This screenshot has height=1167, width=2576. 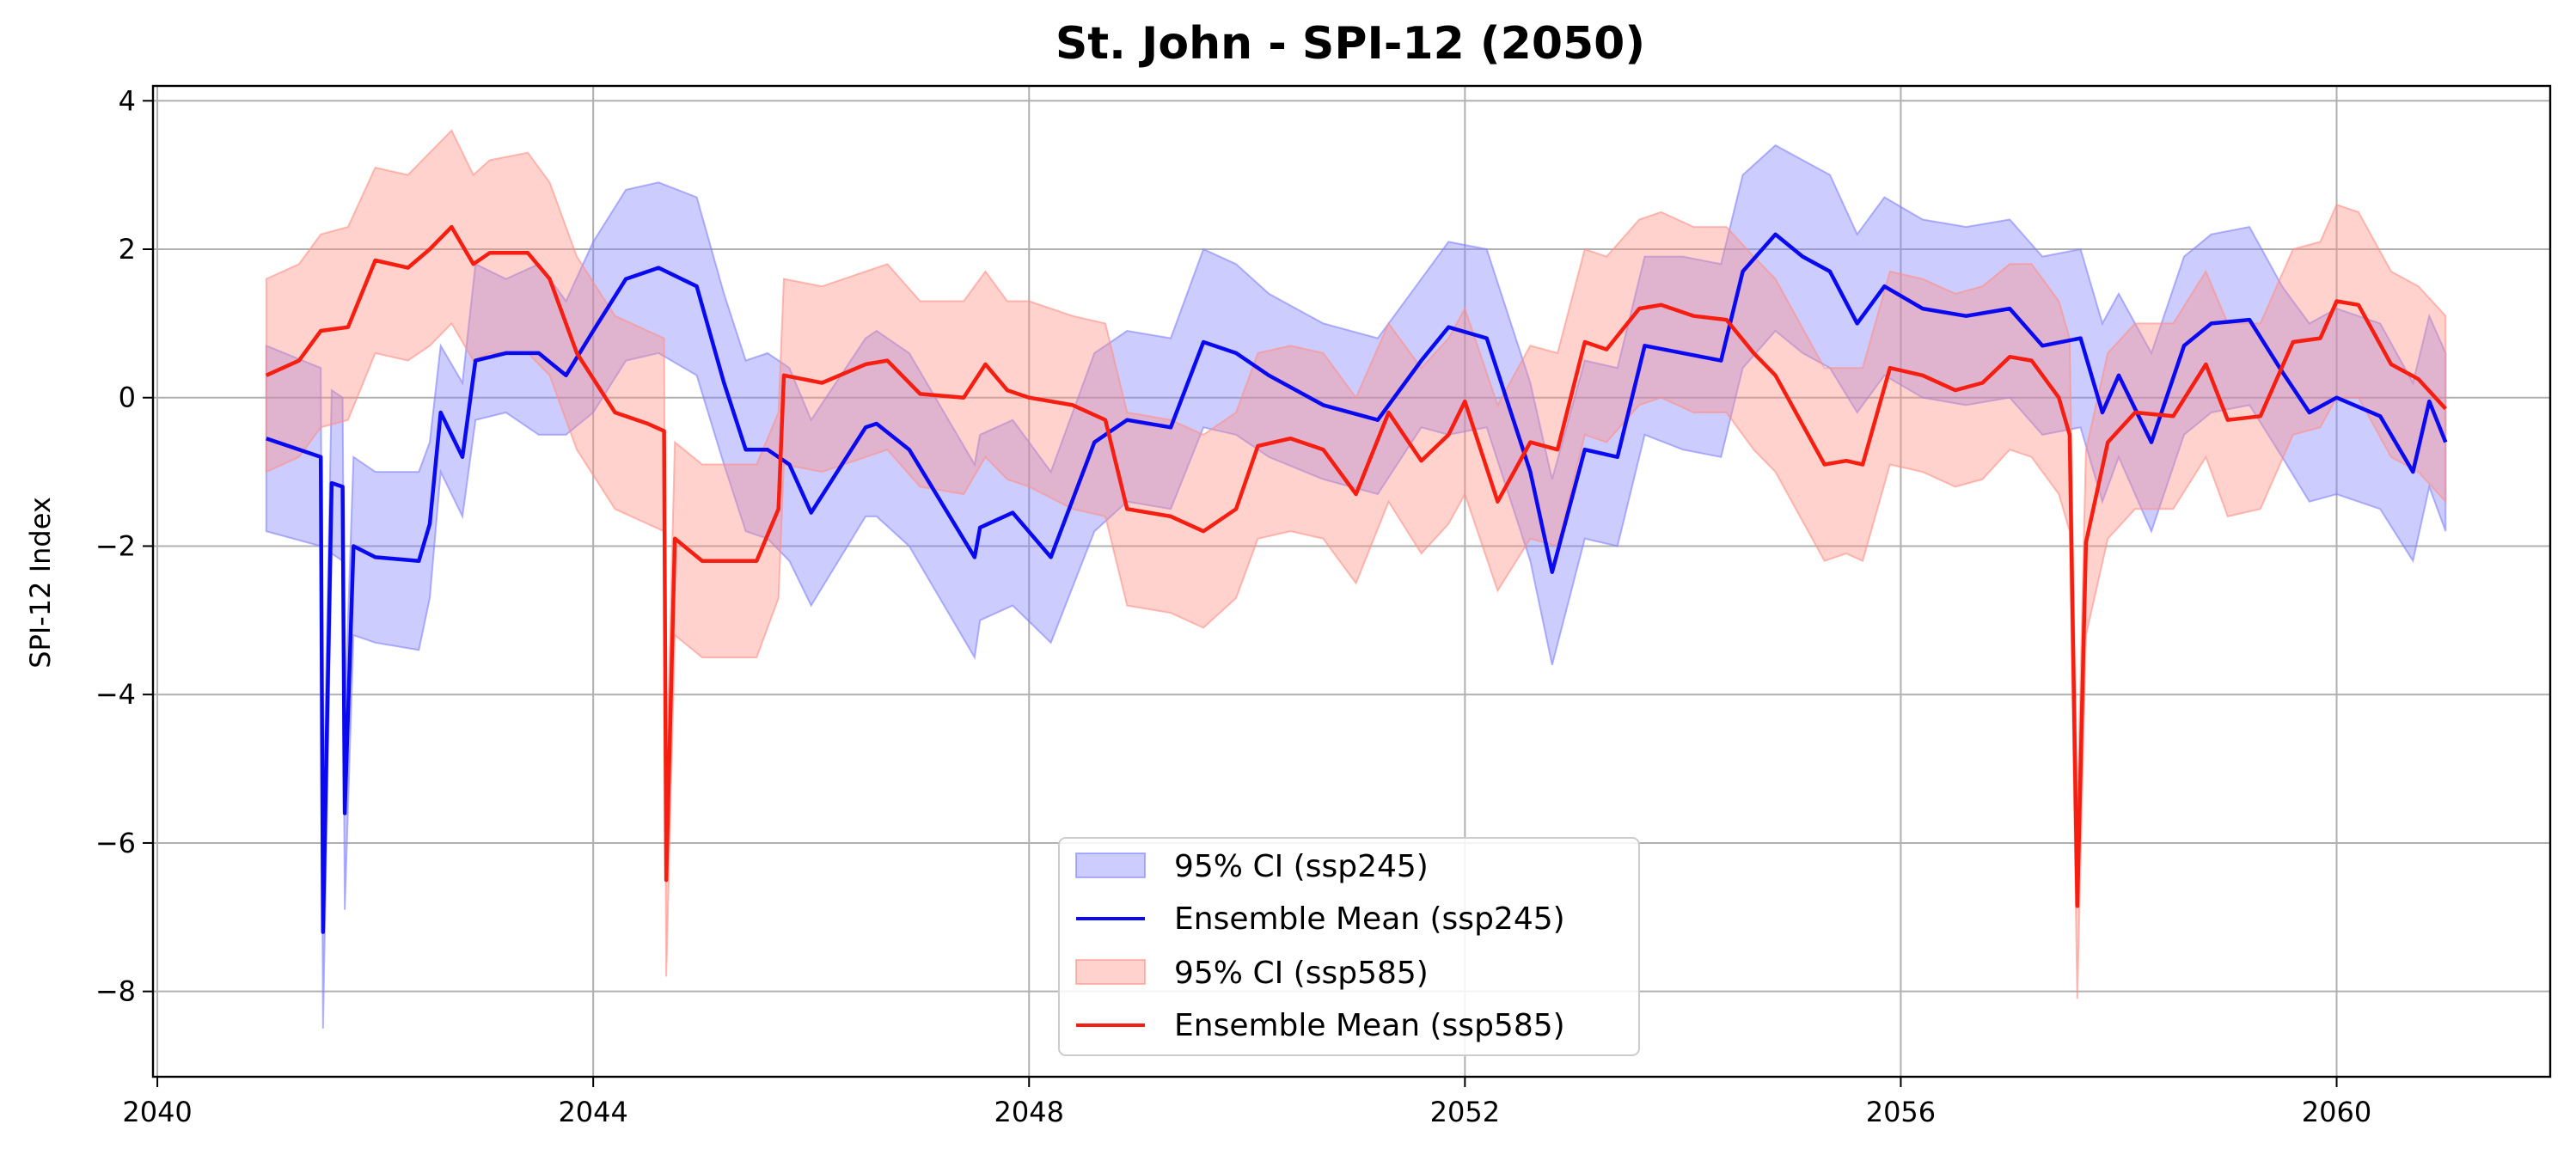 What do you see at coordinates (127, 249) in the screenshot?
I see `y-tick-label: 2` at bounding box center [127, 249].